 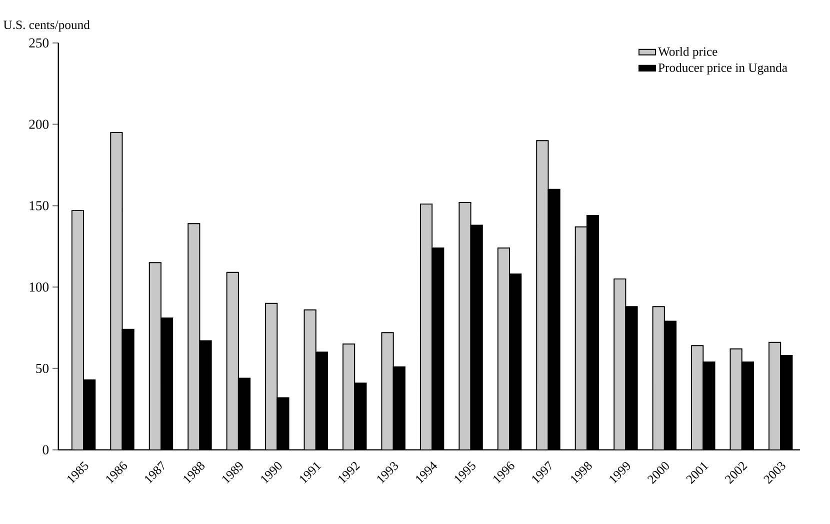 I want to click on y-tick-label: 50, so click(x=42, y=369).